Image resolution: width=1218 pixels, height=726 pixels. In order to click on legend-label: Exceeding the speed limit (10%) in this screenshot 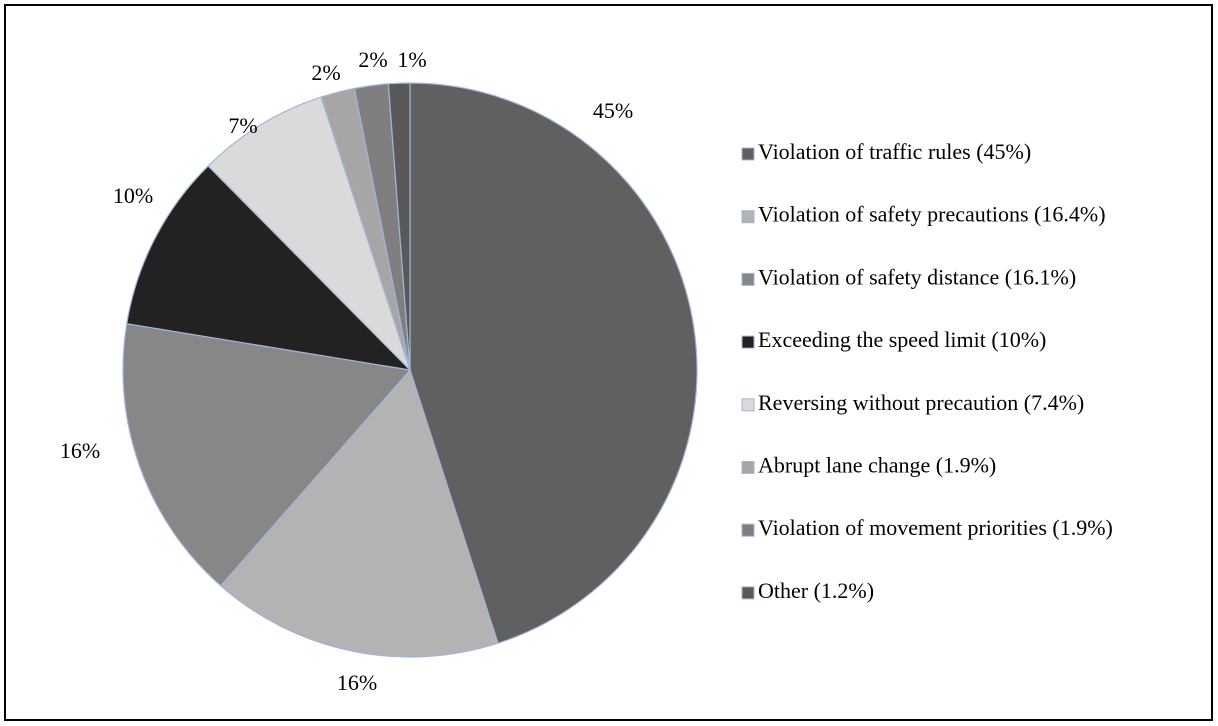, I will do `click(902, 339)`.